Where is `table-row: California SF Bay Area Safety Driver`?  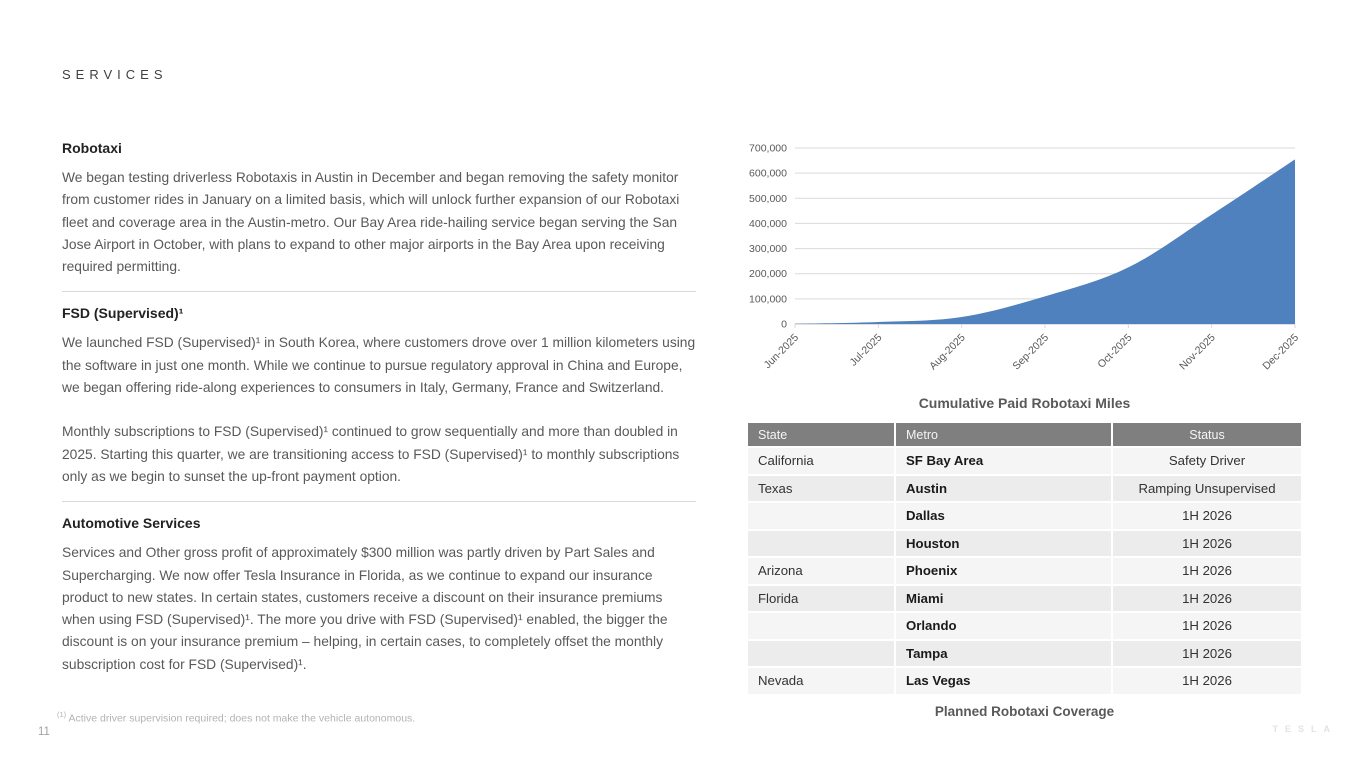 table-row: California SF Bay Area Safety Driver is located at coordinates (1024, 461).